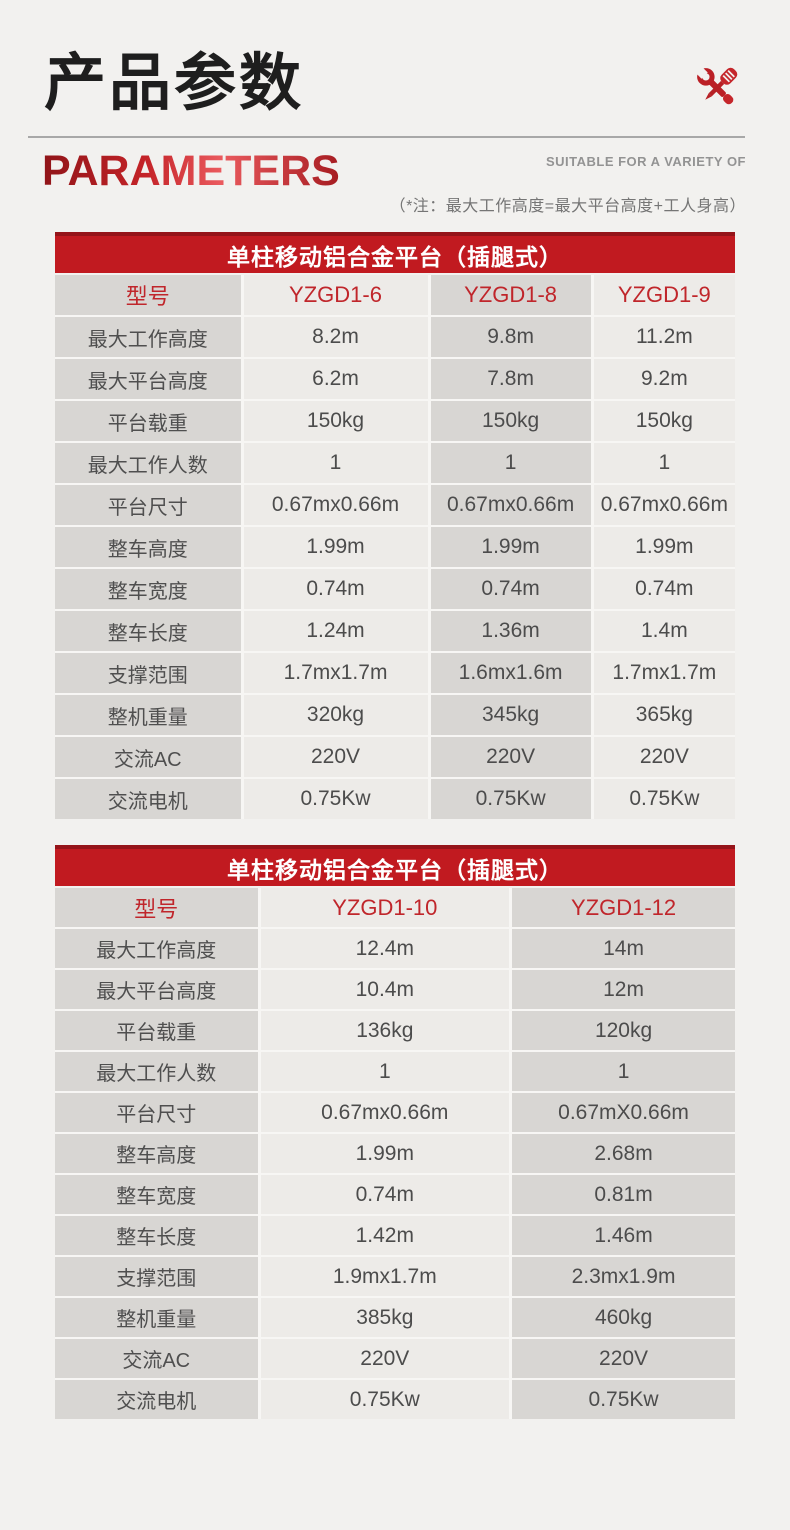 This screenshot has height=1530, width=790. What do you see at coordinates (148, 547) in the screenshot?
I see `row-label: 整车高度` at bounding box center [148, 547].